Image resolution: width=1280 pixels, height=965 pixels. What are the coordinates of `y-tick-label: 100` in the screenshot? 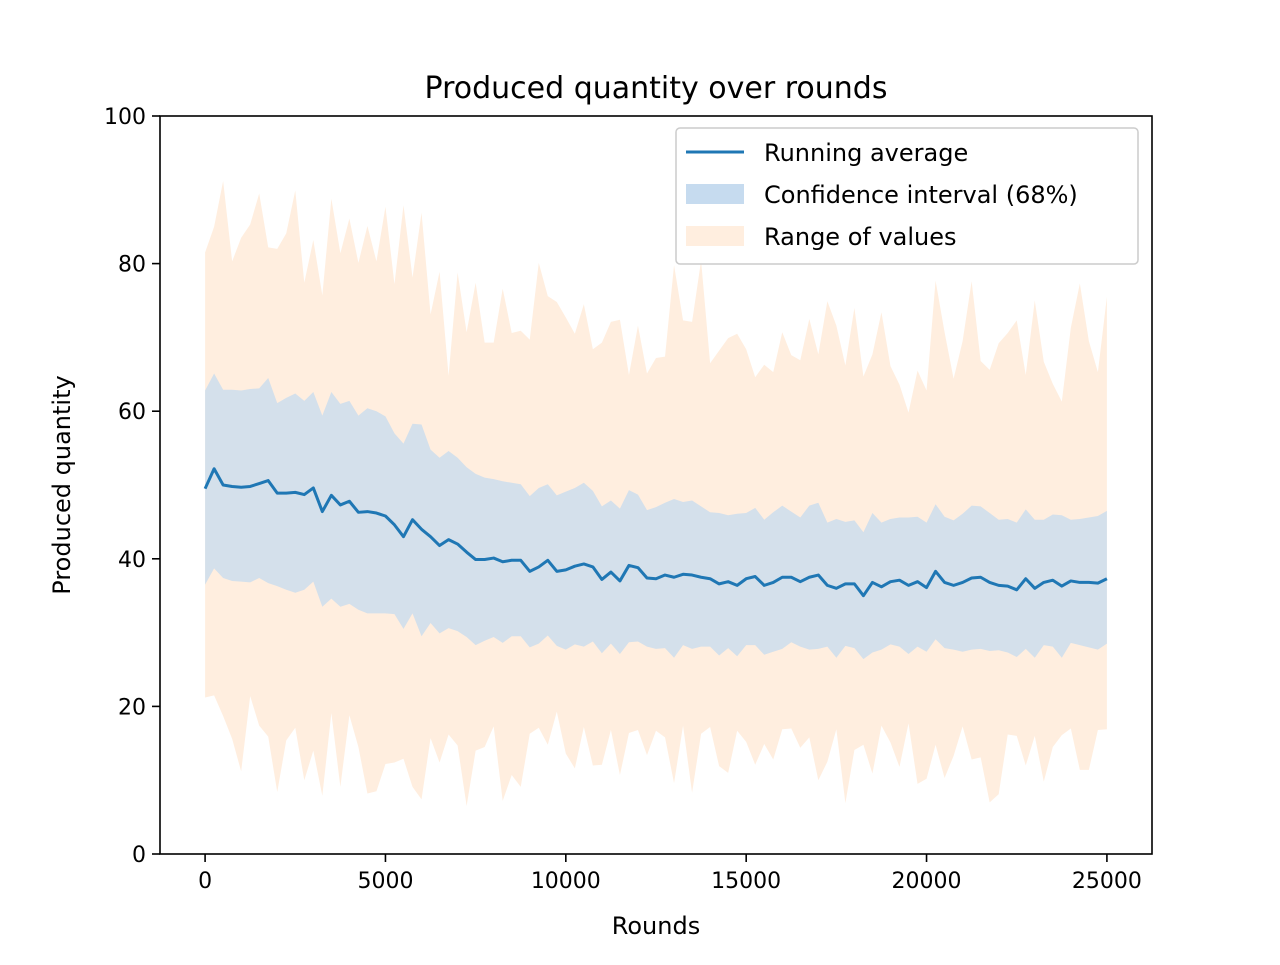 It's located at (125, 117).